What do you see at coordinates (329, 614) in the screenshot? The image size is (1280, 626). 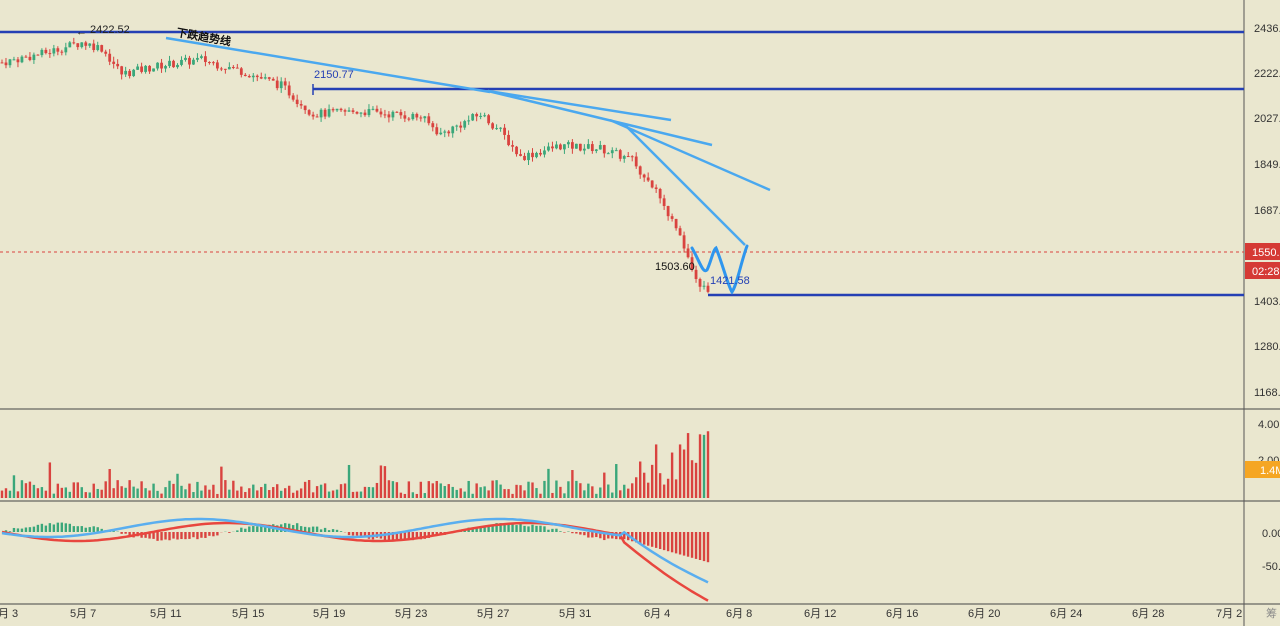 I see `date-tick-4: 5月 19` at bounding box center [329, 614].